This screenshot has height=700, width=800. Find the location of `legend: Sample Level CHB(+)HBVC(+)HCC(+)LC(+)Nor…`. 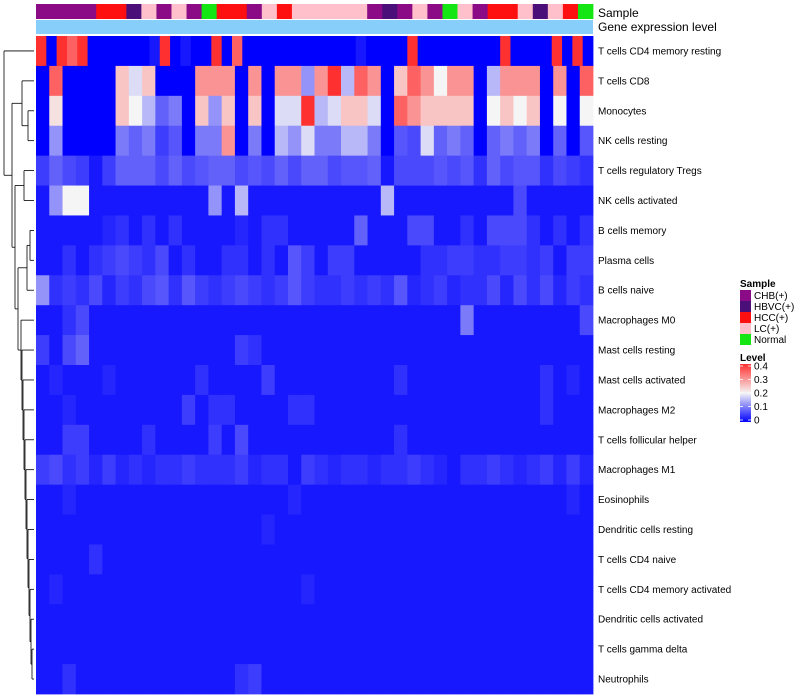

legend: Sample Level CHB(+)HBVC(+)HCC(+)LC(+)Nor… is located at coordinates (767, 353).